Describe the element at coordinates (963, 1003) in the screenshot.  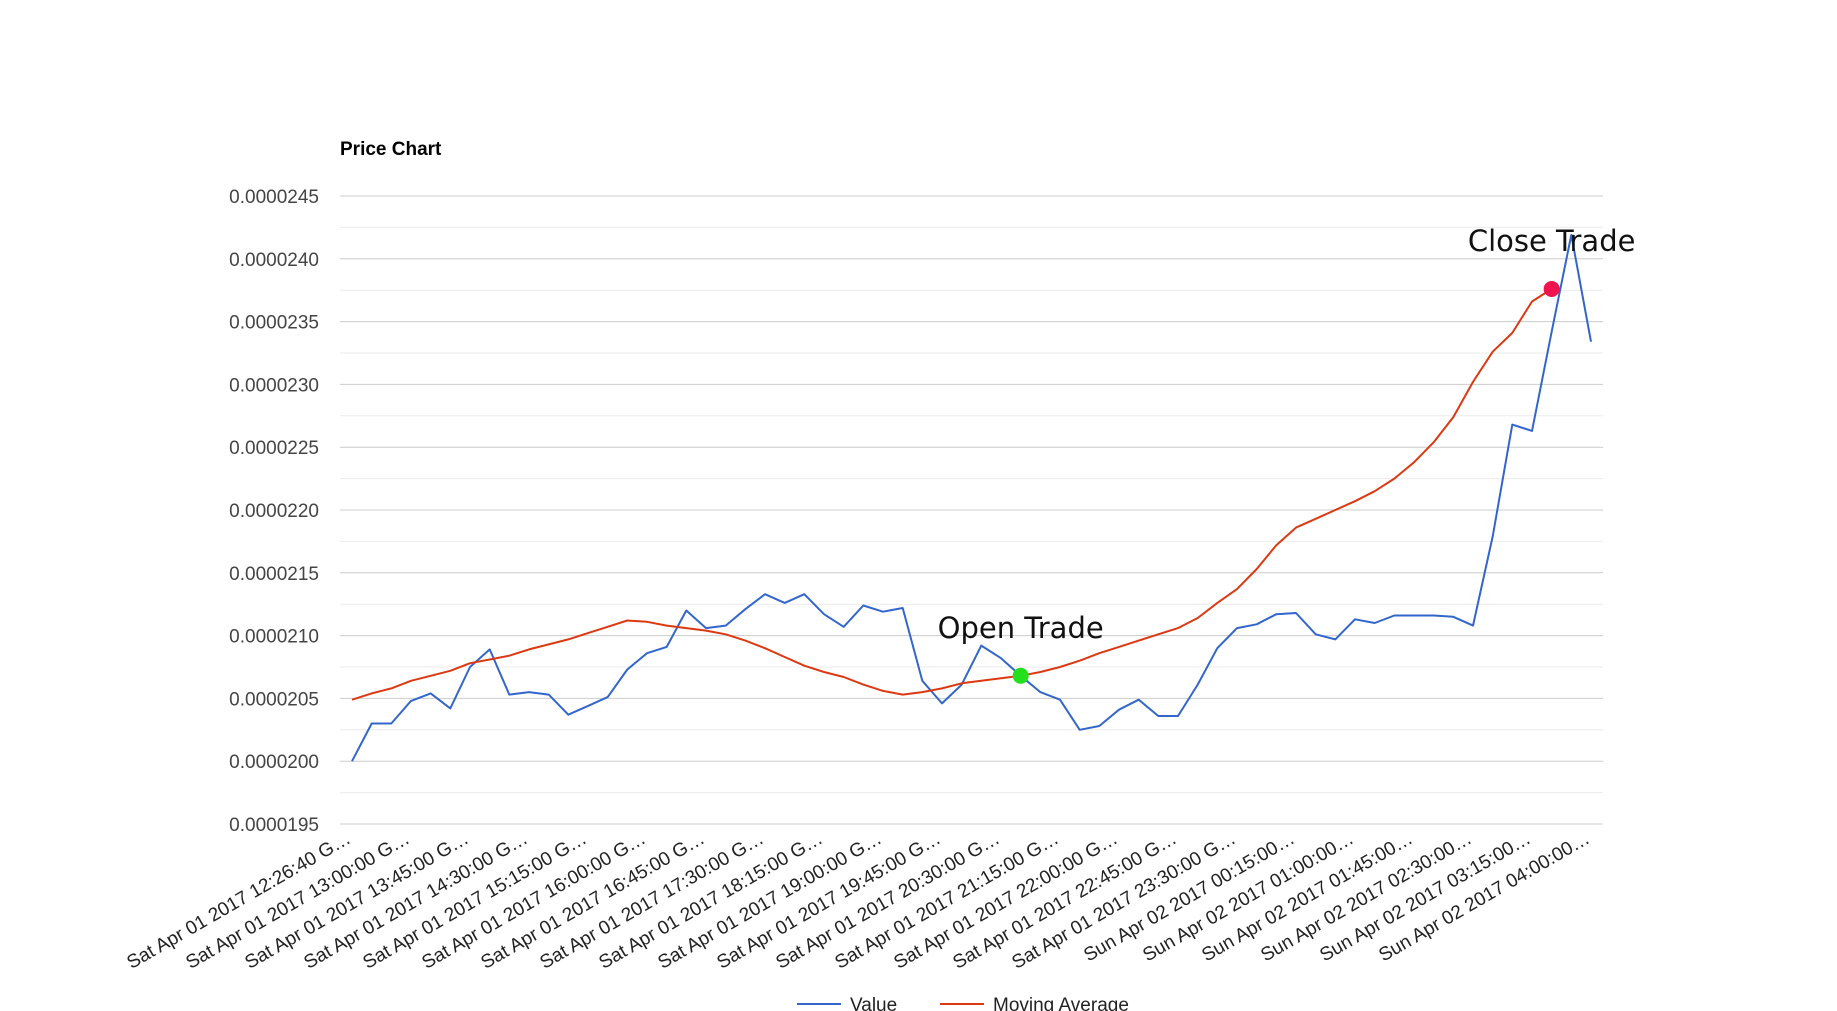
I see `legend: Value Moving Average` at that location.